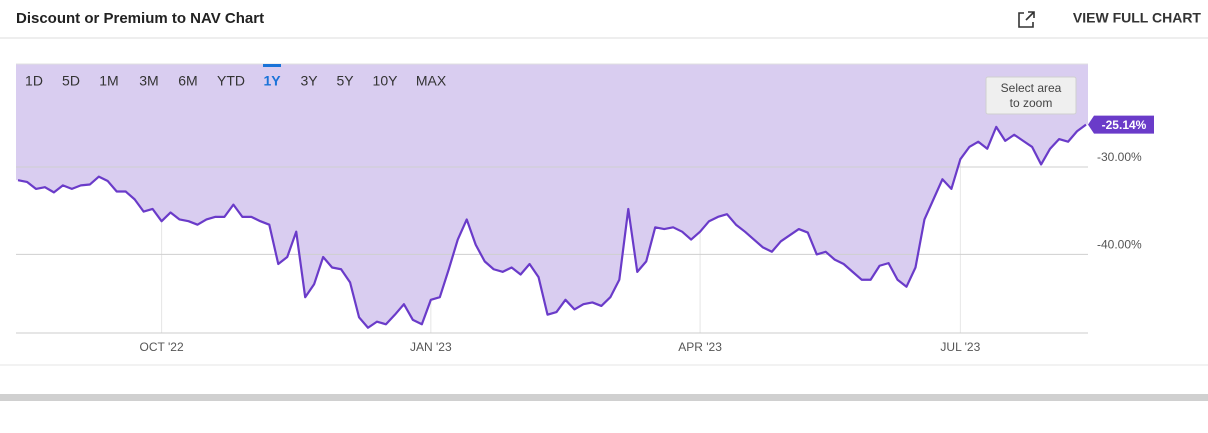 The image size is (1208, 433). What do you see at coordinates (272, 81) in the screenshot?
I see `range-button: 1Y` at bounding box center [272, 81].